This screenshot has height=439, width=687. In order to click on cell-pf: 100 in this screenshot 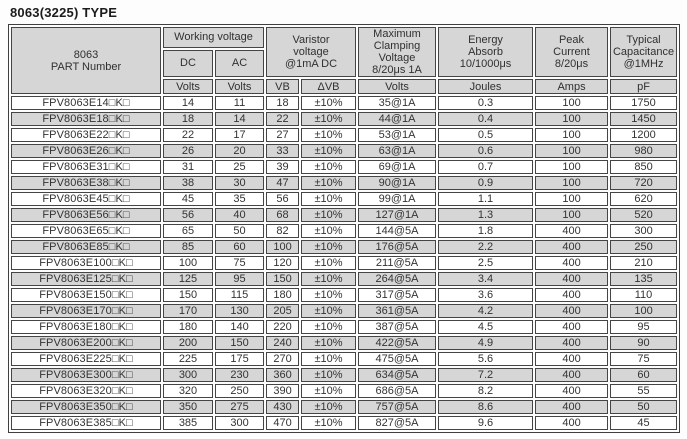, I will do `click(644, 311)`.